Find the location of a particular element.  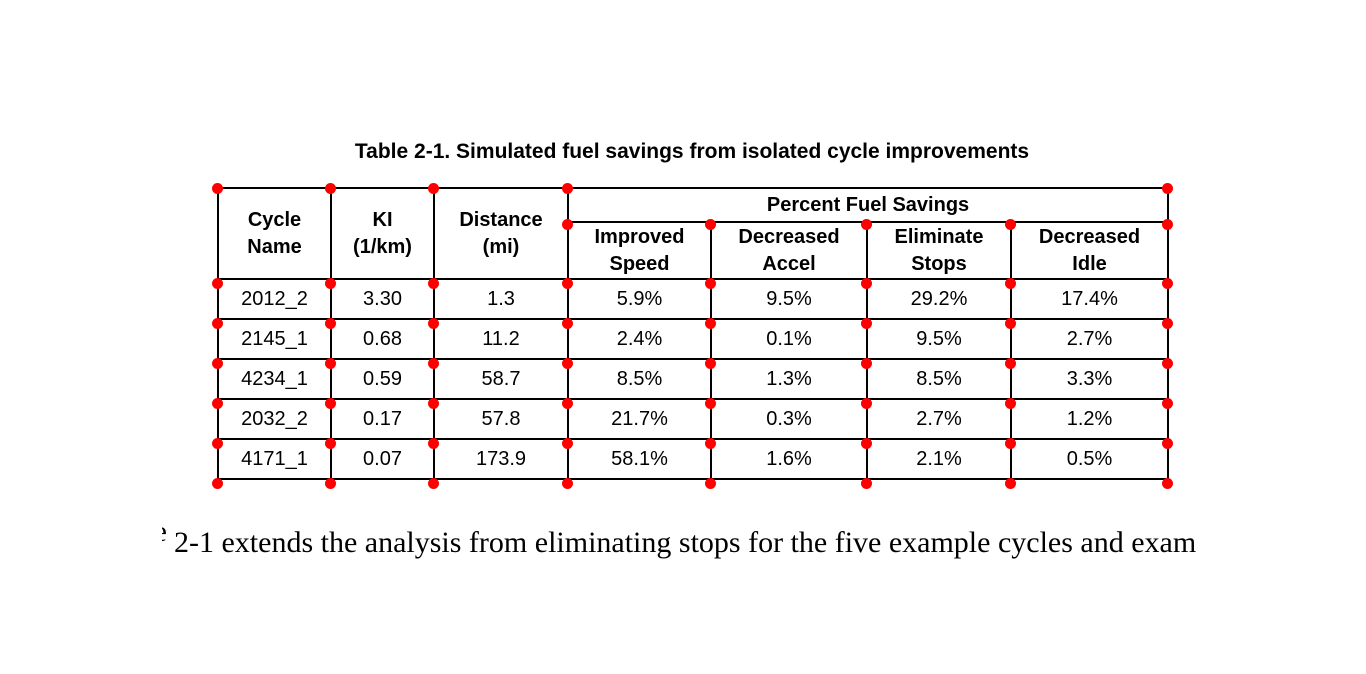

cell-decreased-idle: 1.2% is located at coordinates (1089, 419).